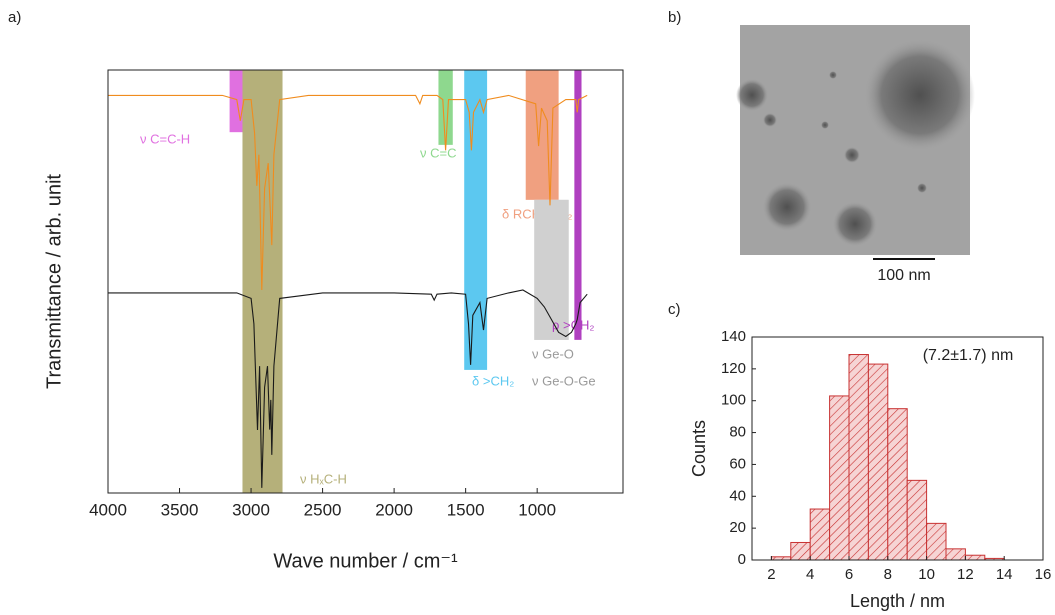 The width and height of the screenshot is (1055, 615). What do you see at coordinates (742, 559) in the screenshot?
I see `y-tick-label: 0` at bounding box center [742, 559].